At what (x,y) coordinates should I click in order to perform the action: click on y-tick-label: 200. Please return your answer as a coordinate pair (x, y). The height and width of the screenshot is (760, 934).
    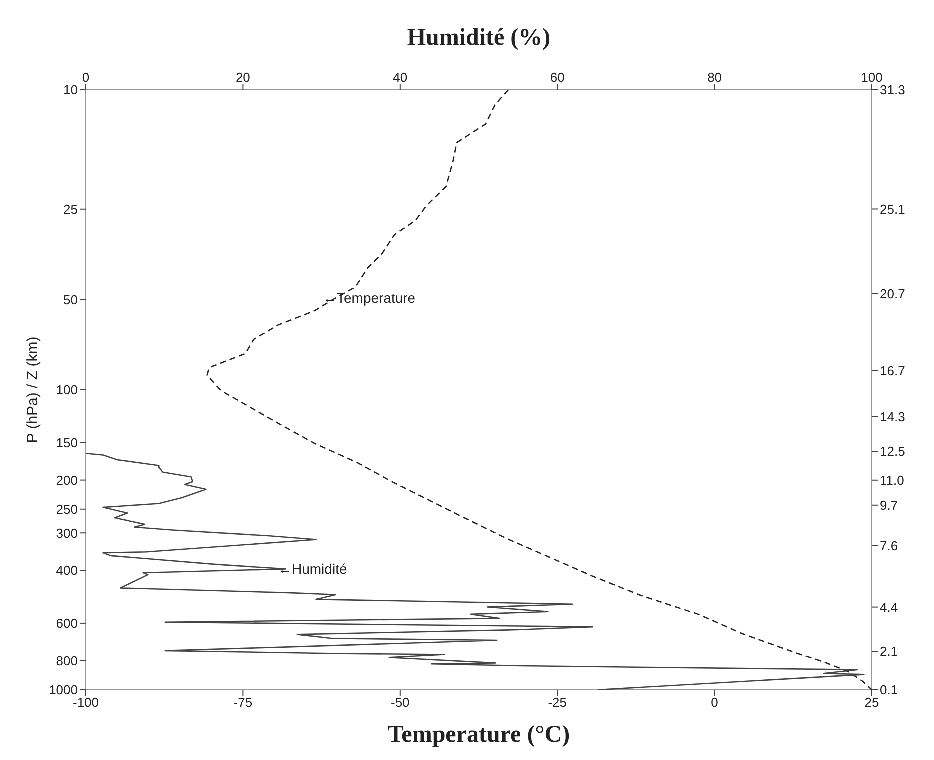
    Looking at the image, I should click on (67, 480).